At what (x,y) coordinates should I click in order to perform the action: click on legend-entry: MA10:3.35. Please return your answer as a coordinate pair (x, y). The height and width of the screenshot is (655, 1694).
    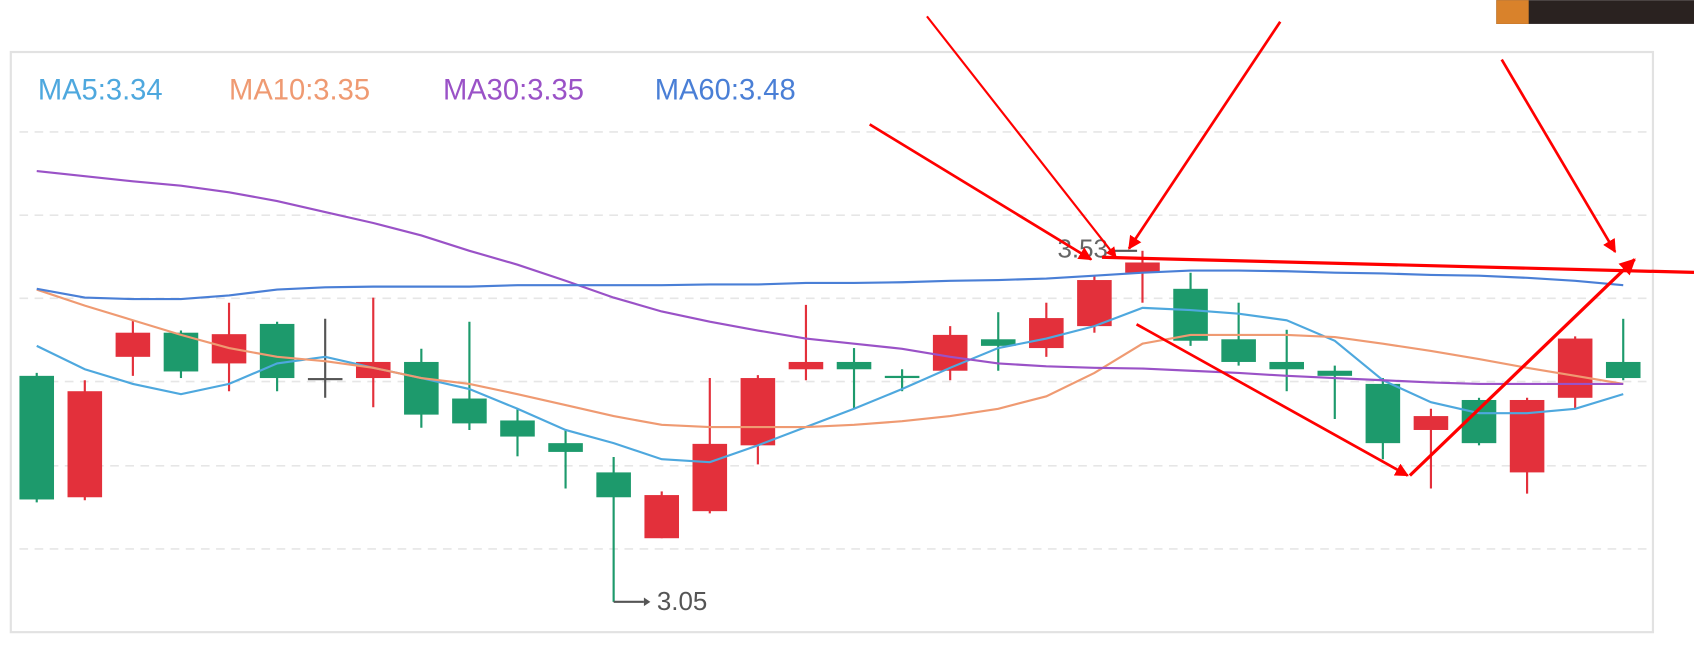
    Looking at the image, I should click on (299, 91).